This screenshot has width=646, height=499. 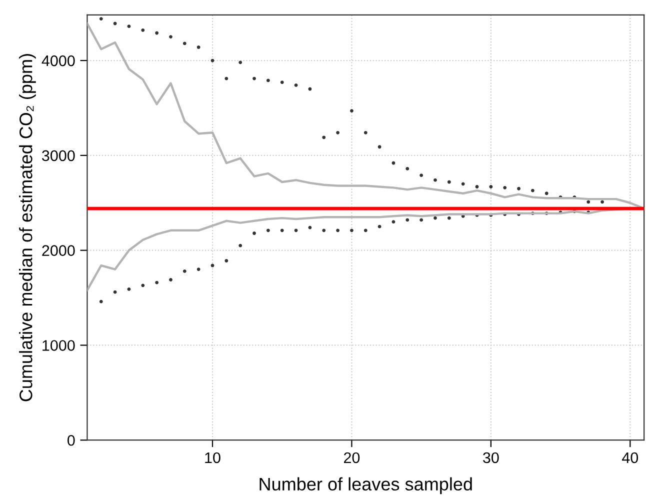 What do you see at coordinates (352, 458) in the screenshot?
I see `x-tick-label: 20` at bounding box center [352, 458].